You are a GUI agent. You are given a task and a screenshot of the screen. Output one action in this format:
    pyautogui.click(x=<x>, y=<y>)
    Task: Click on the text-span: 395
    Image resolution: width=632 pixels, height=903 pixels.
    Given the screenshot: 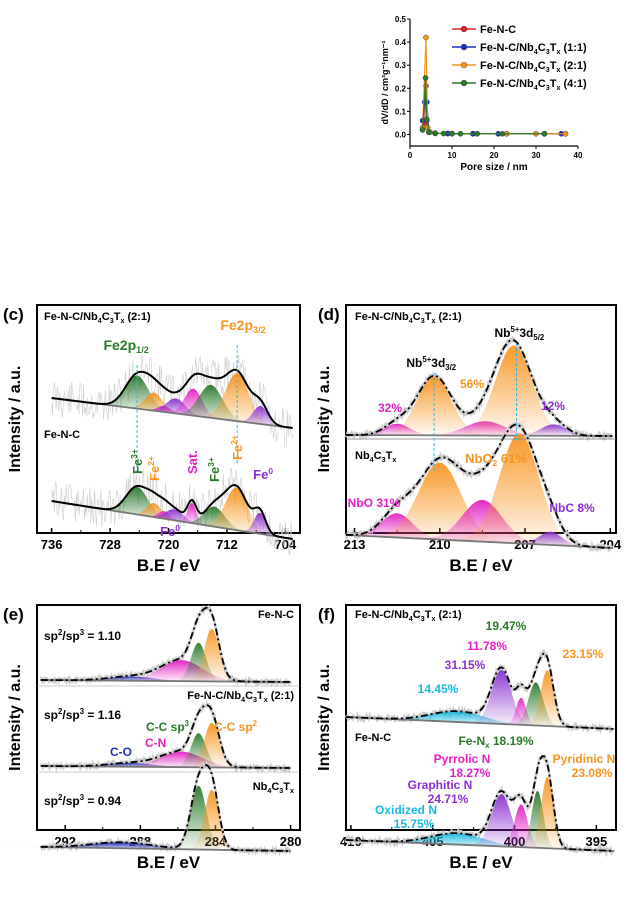 What is the action you would take?
    pyautogui.click(x=597, y=841)
    